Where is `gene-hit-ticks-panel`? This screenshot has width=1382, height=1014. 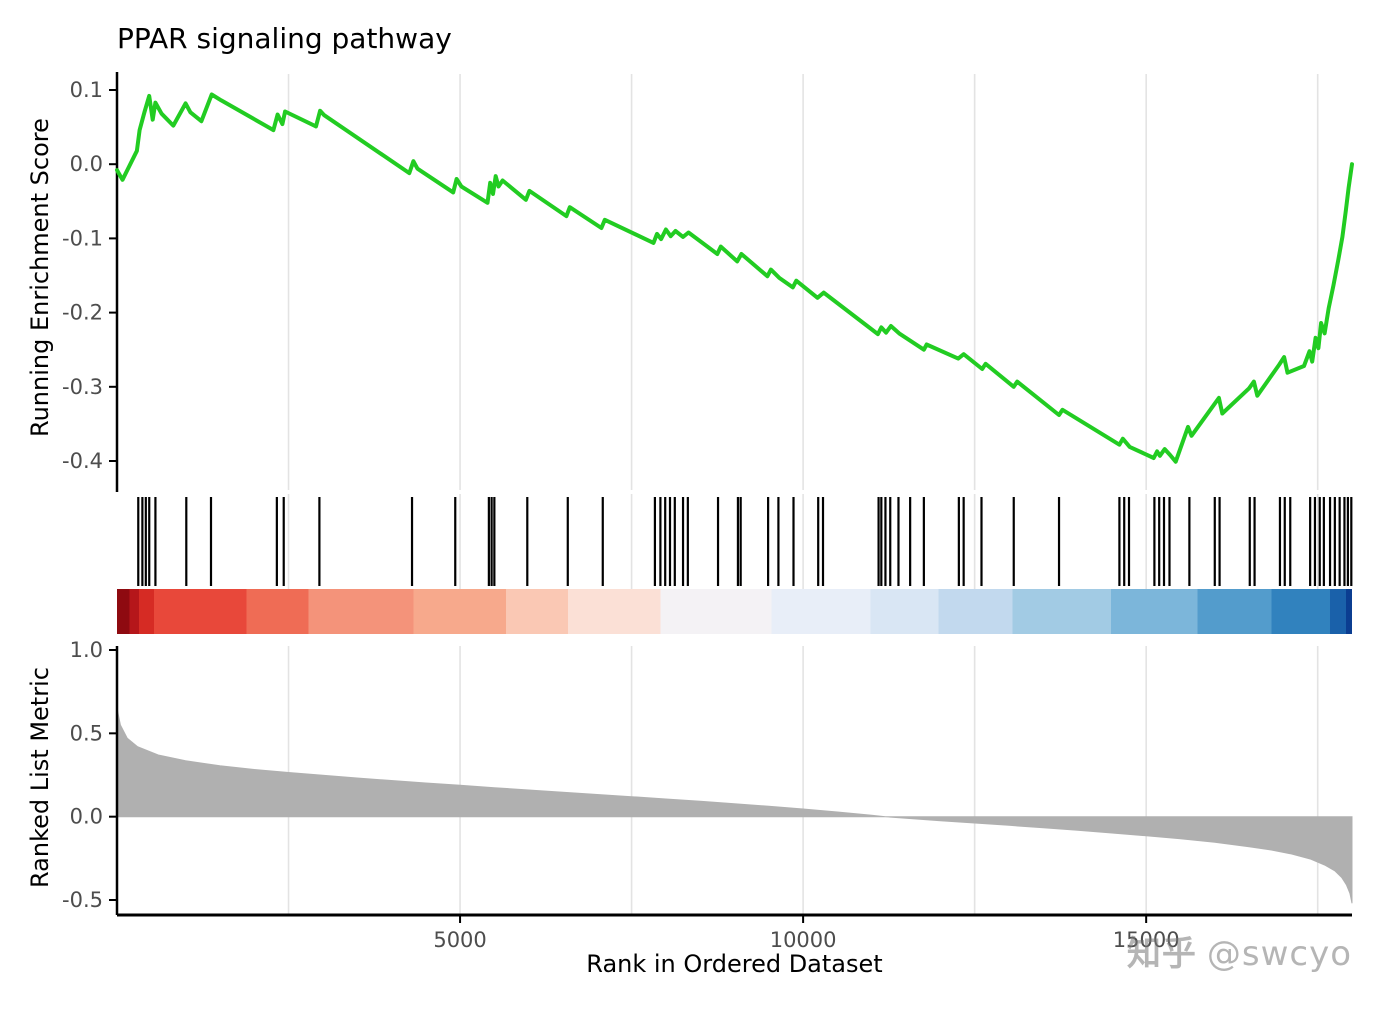 gene-hit-ticks-panel is located at coordinates (745, 541).